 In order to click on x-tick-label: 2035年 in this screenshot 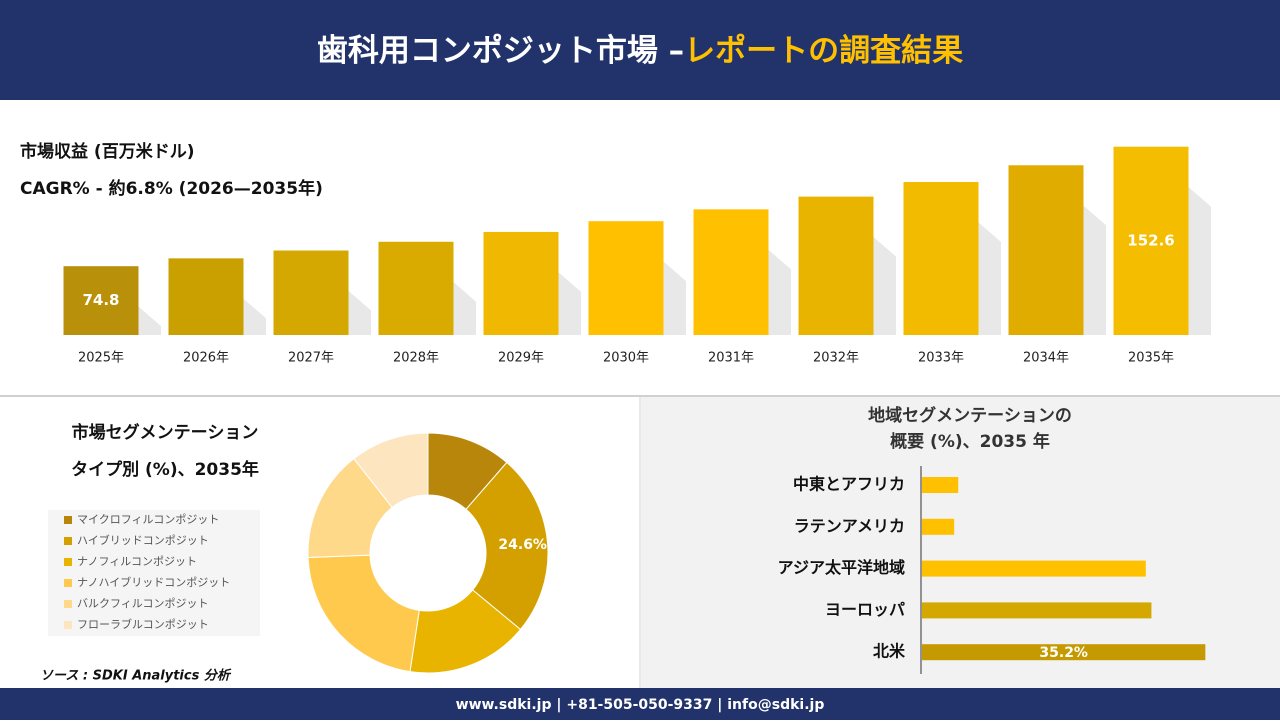, I will do `click(1151, 358)`.